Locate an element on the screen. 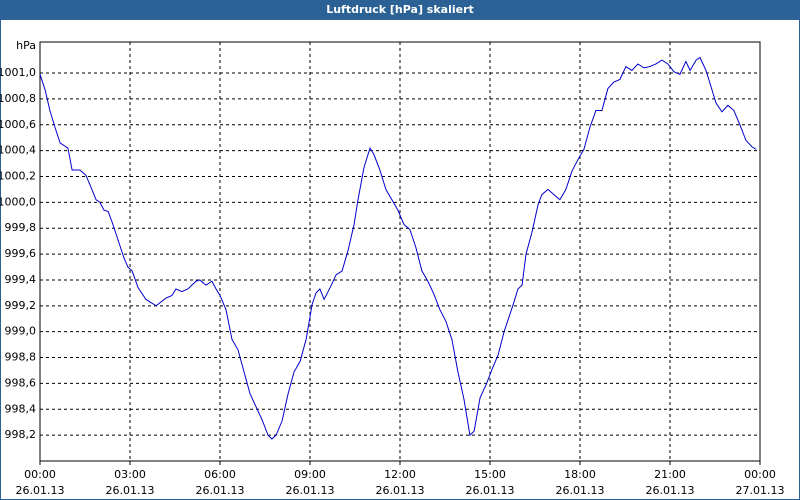  y-unit: hPa is located at coordinates (26, 45).